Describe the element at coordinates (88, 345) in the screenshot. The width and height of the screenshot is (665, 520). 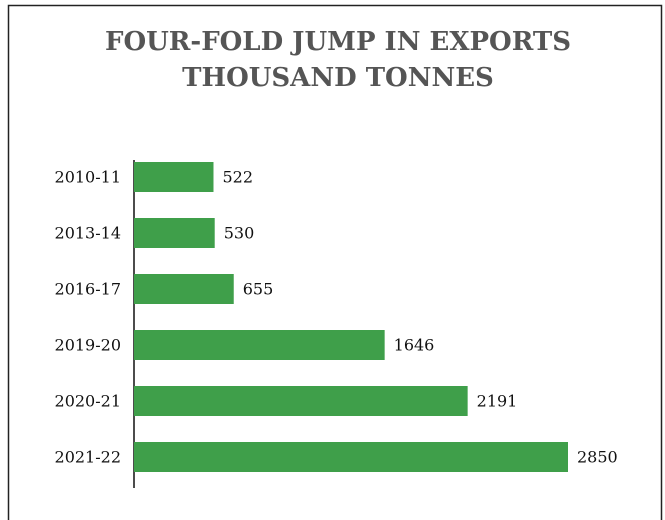
I see `category-label: 2019-20` at that location.